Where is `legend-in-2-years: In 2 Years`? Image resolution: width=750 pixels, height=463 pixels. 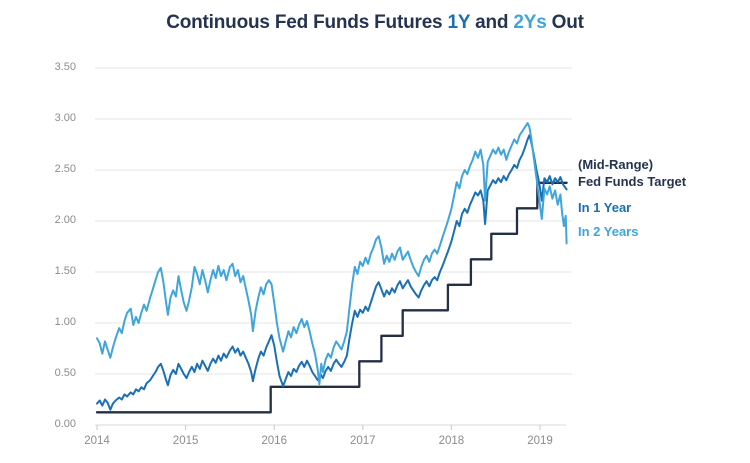
legend-in-2-years: In 2 Years is located at coordinates (608, 231).